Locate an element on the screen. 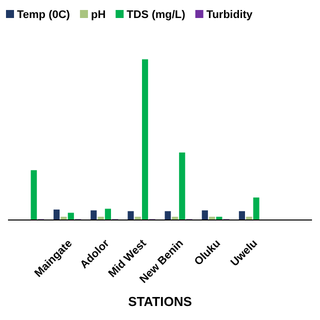 This screenshot has width=320, height=320. x-axis-title: STATIONS is located at coordinates (160, 301).